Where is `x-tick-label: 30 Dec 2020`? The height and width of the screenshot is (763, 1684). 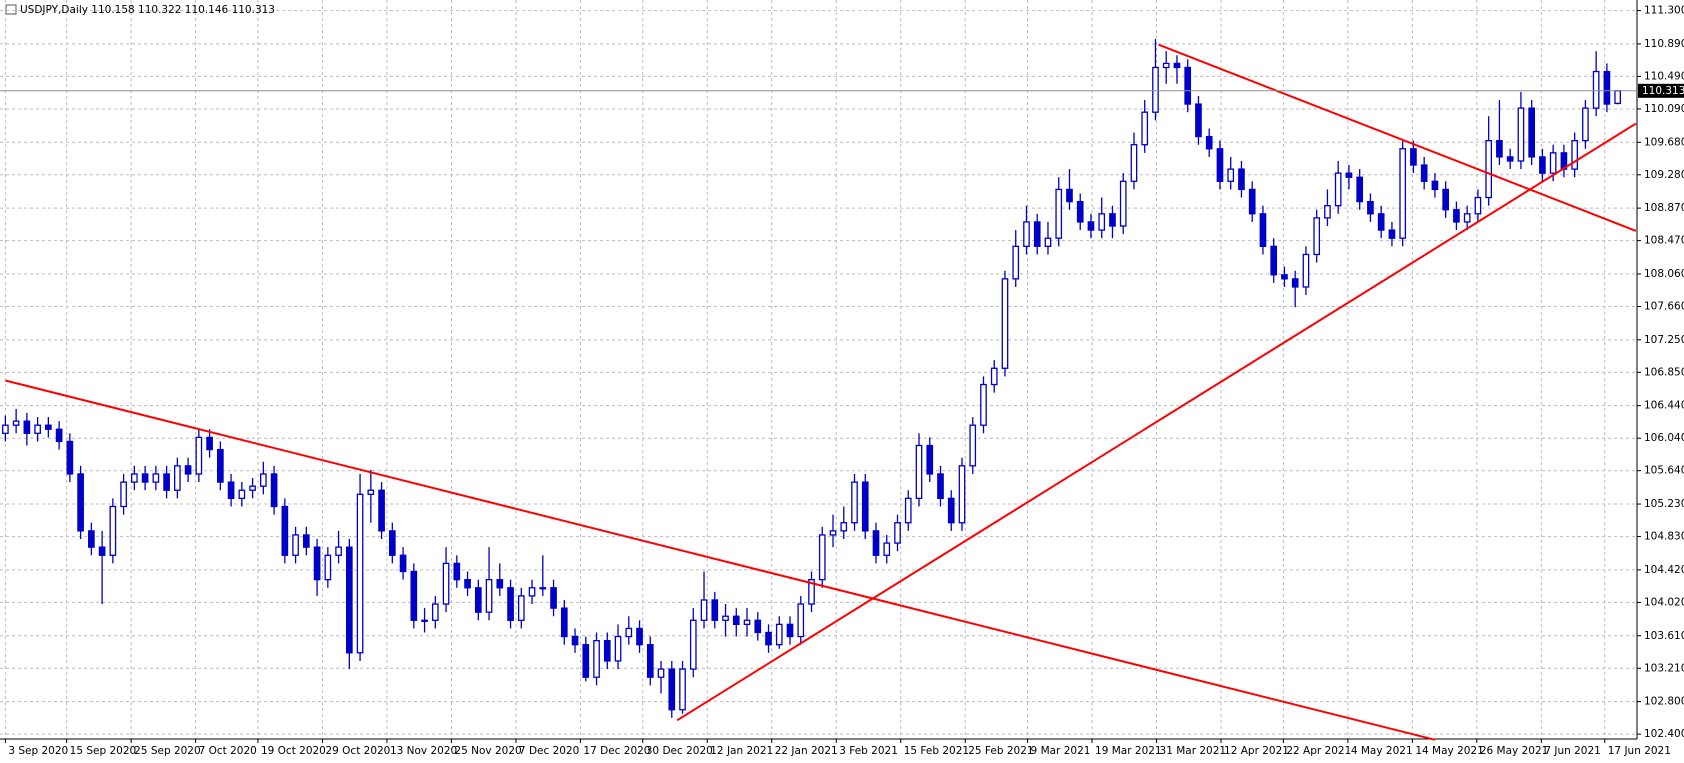 x-tick-label: 30 Dec 2020 is located at coordinates (679, 751).